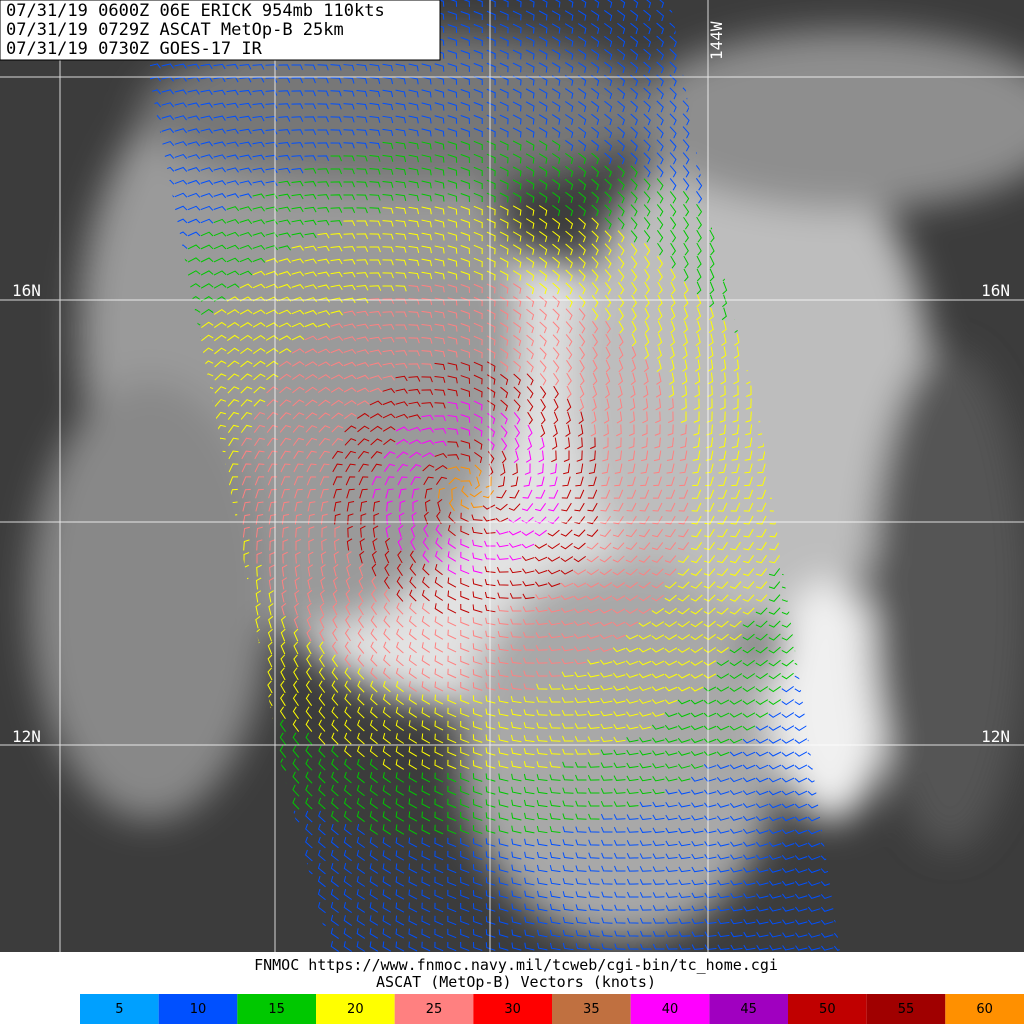 The image size is (1024, 1028). Describe the element at coordinates (276, 1009) in the screenshot. I see `legend-swatch` at that location.